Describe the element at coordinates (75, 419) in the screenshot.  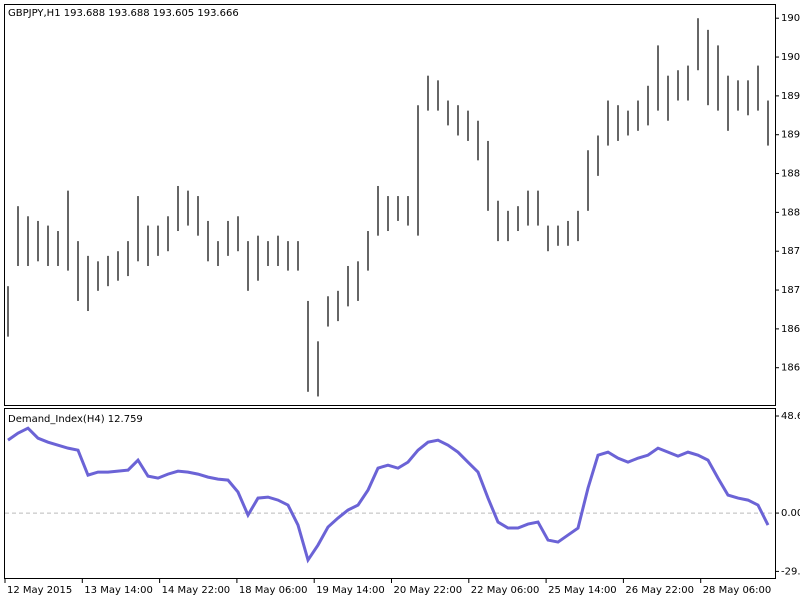
I see `indicator-header: Demand_Index(H4) 12.759` at that location.